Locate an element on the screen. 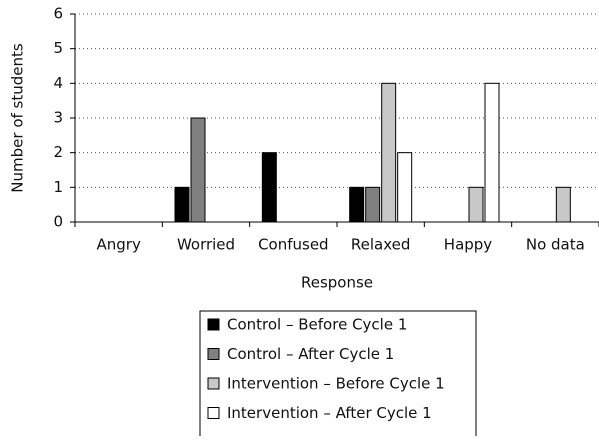  legend-label: Control – After Cycle 1 is located at coordinates (310, 354).